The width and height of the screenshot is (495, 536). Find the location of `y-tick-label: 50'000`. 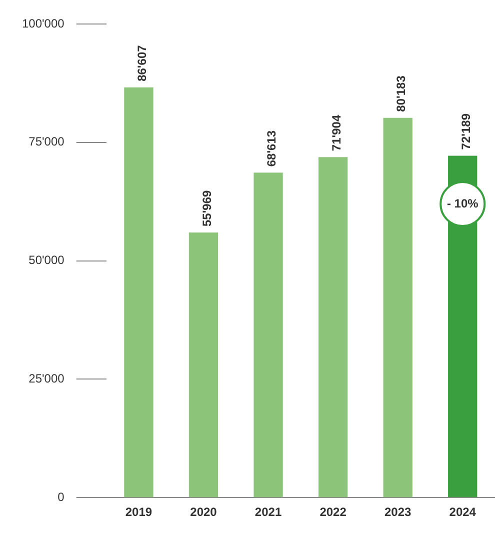

y-tick-label: 50'000 is located at coordinates (46, 260).